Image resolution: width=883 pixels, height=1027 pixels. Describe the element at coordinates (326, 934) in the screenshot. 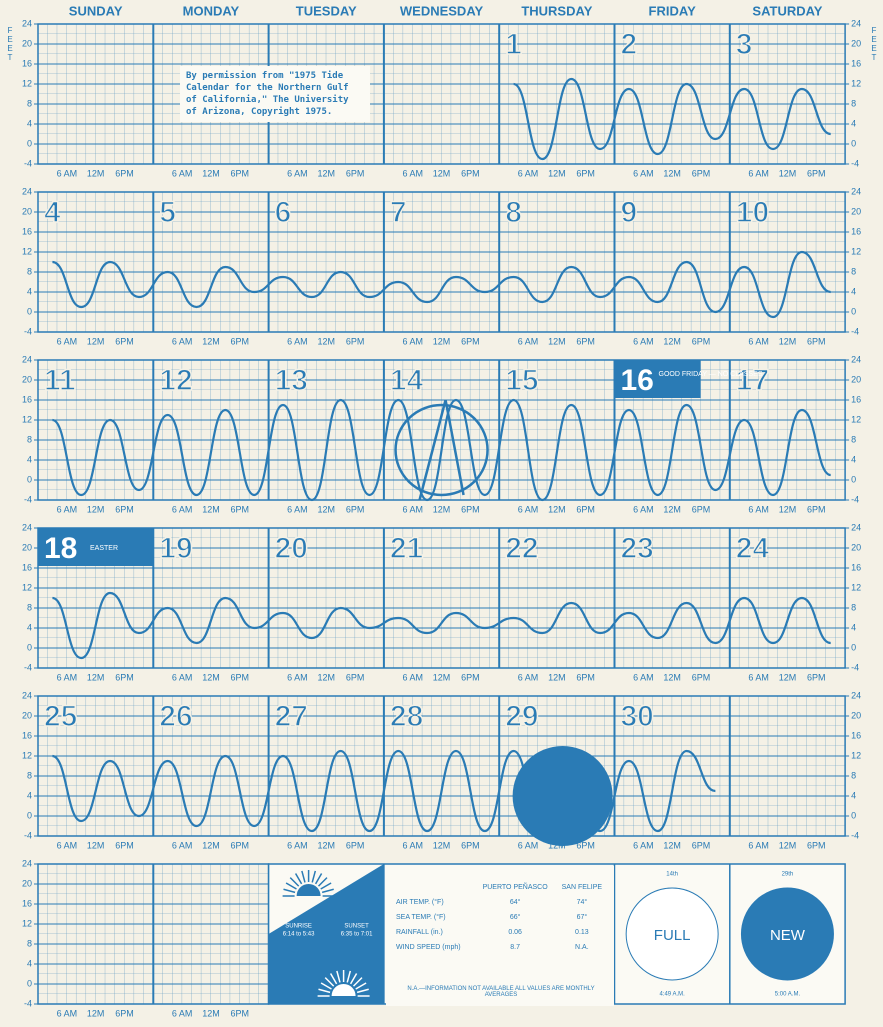

I see `sun-band` at that location.